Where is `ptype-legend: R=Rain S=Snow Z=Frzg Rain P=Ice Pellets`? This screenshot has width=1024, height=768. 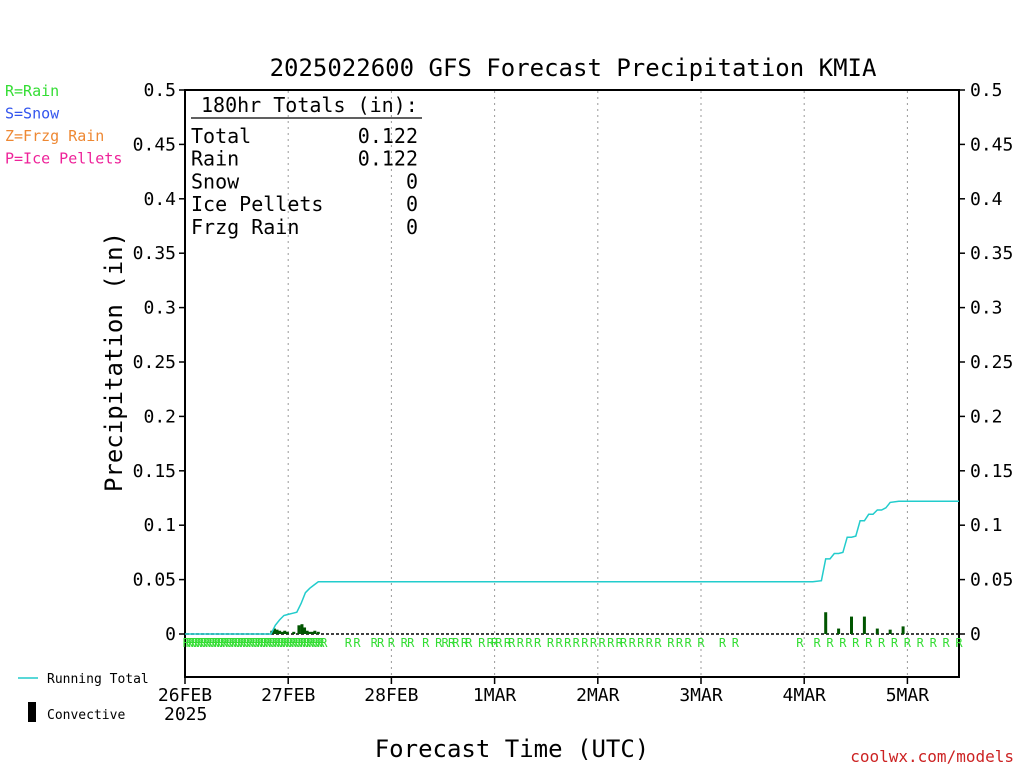
ptype-legend: R=Rain S=Snow Z=Frzg Rain P=Ice Pellets is located at coordinates (63, 125).